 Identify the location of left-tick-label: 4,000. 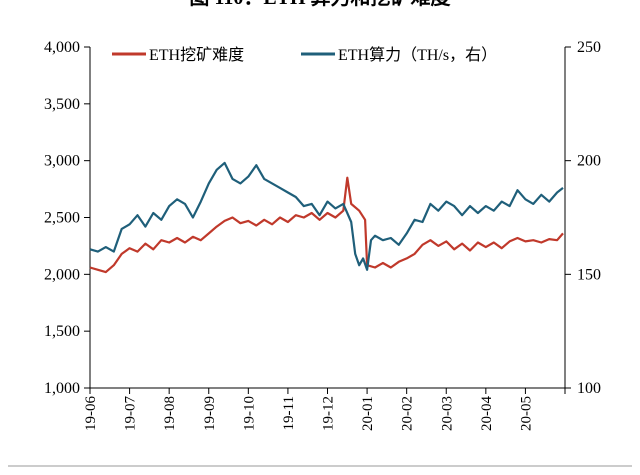
(62, 47).